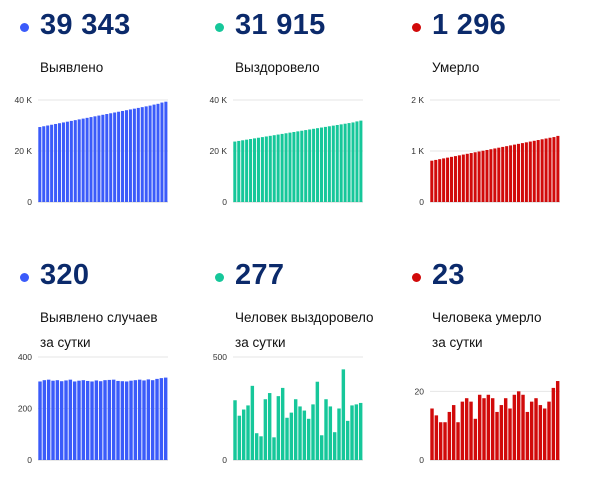 This screenshot has height=491, width=600. What do you see at coordinates (127, 330) in the screenshot?
I see `daily-detected-label: Выявлено случаев за сутки` at bounding box center [127, 330].